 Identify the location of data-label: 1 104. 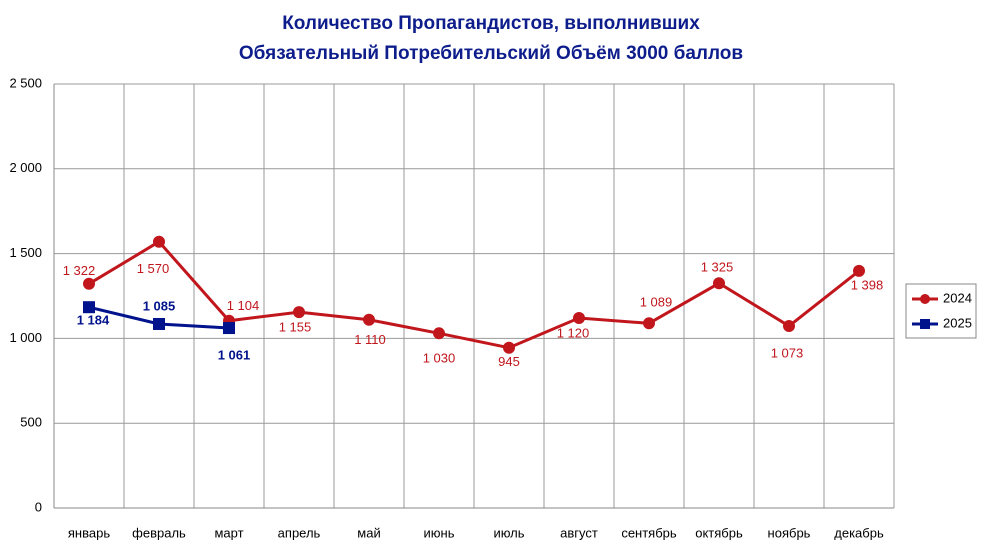
(243, 305).